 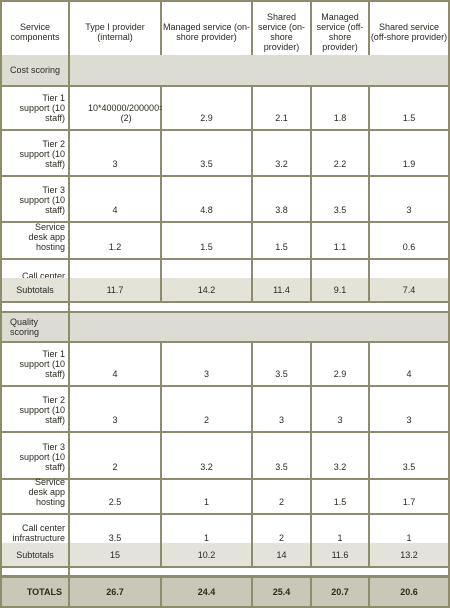 I want to click on table-row: Tier 3 support (10 staff) 4 4.8 3.8 3.5 3, so click(x=225, y=199).